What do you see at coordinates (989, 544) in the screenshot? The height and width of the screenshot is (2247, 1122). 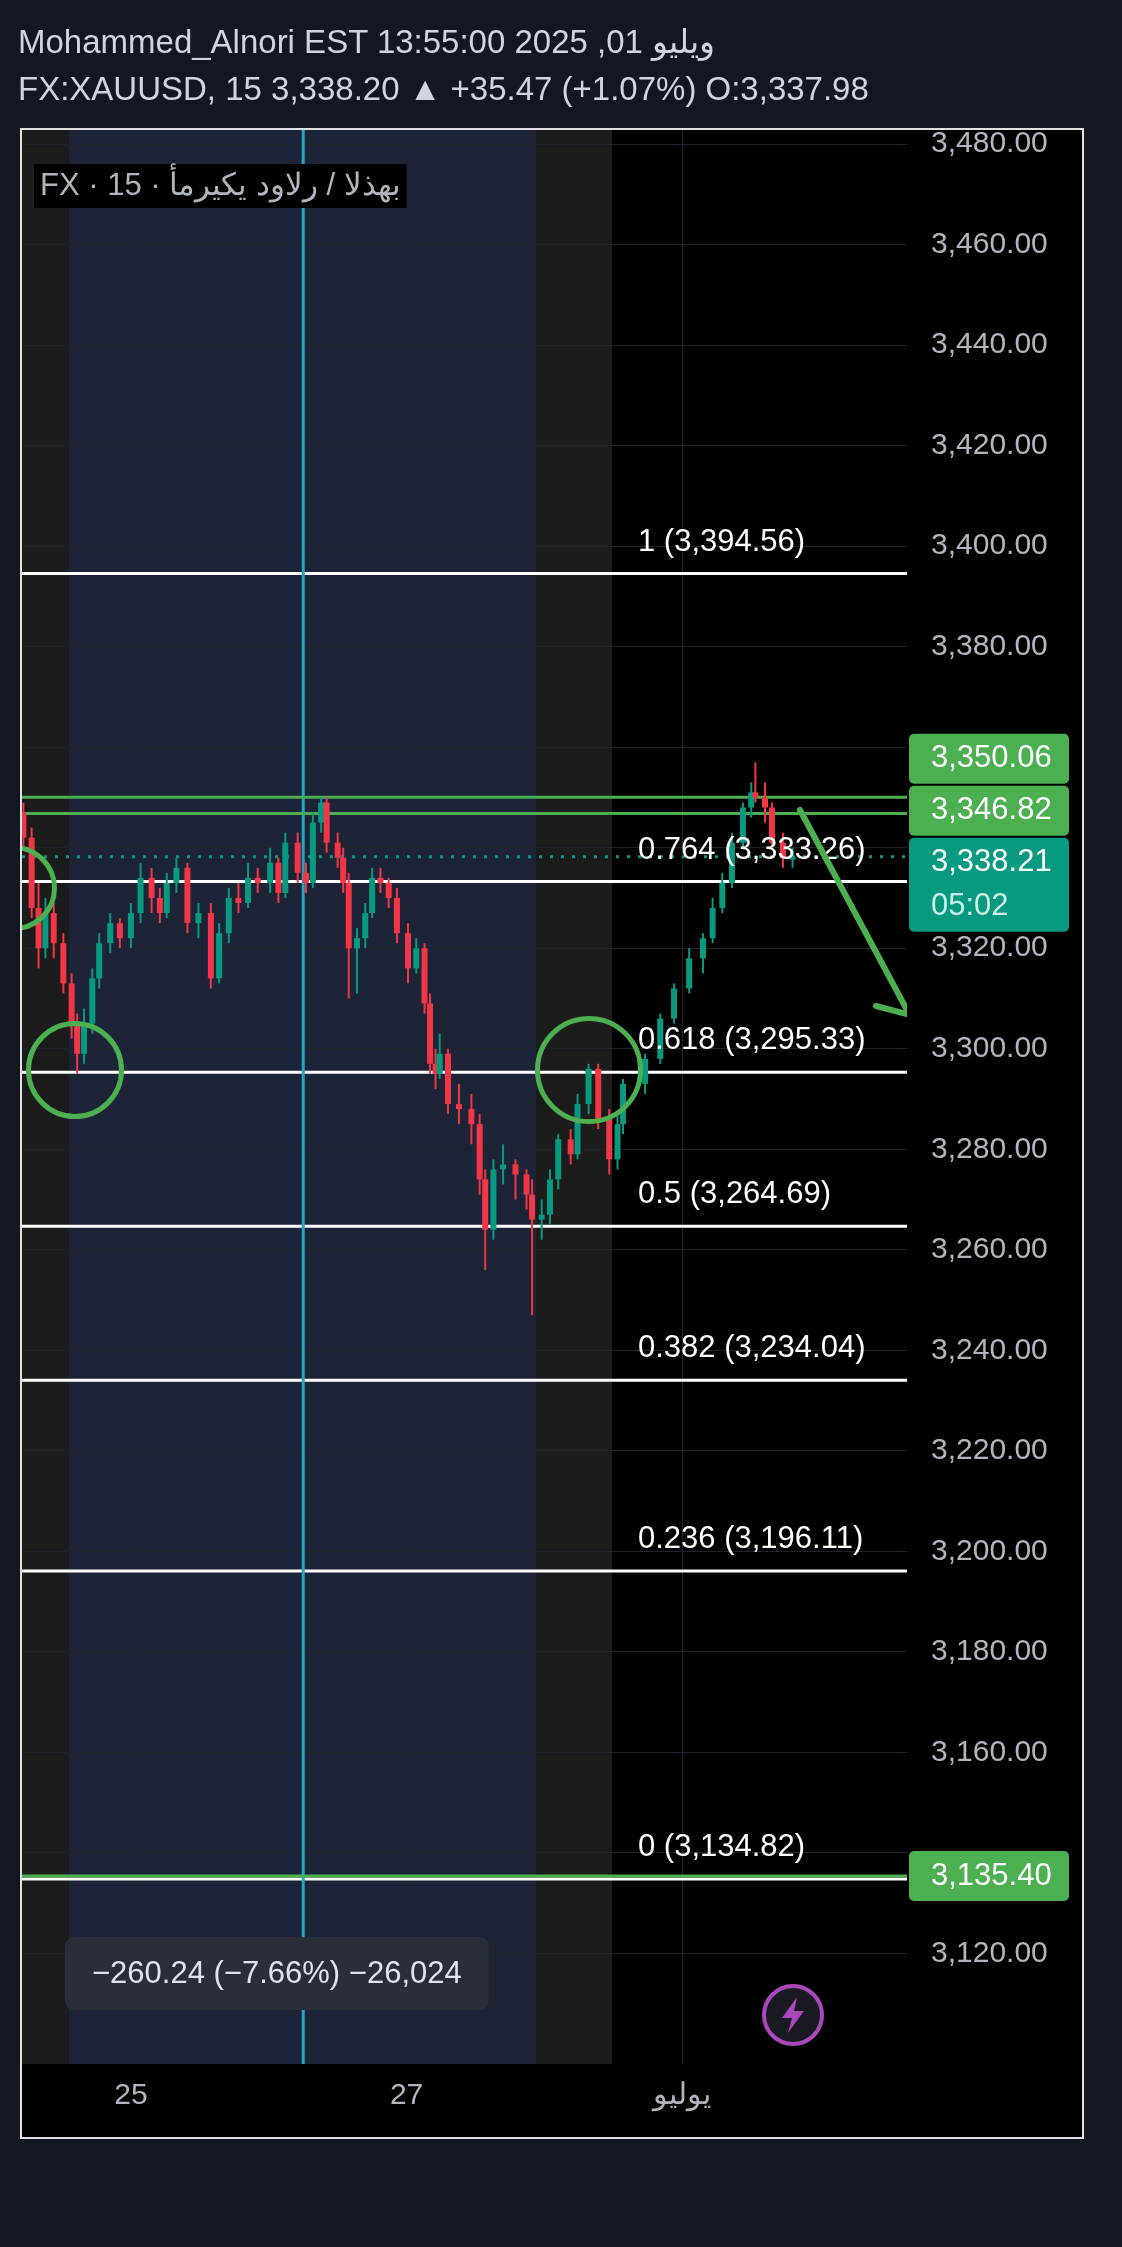 I see `y-tick-label: 3,400.00` at bounding box center [989, 544].